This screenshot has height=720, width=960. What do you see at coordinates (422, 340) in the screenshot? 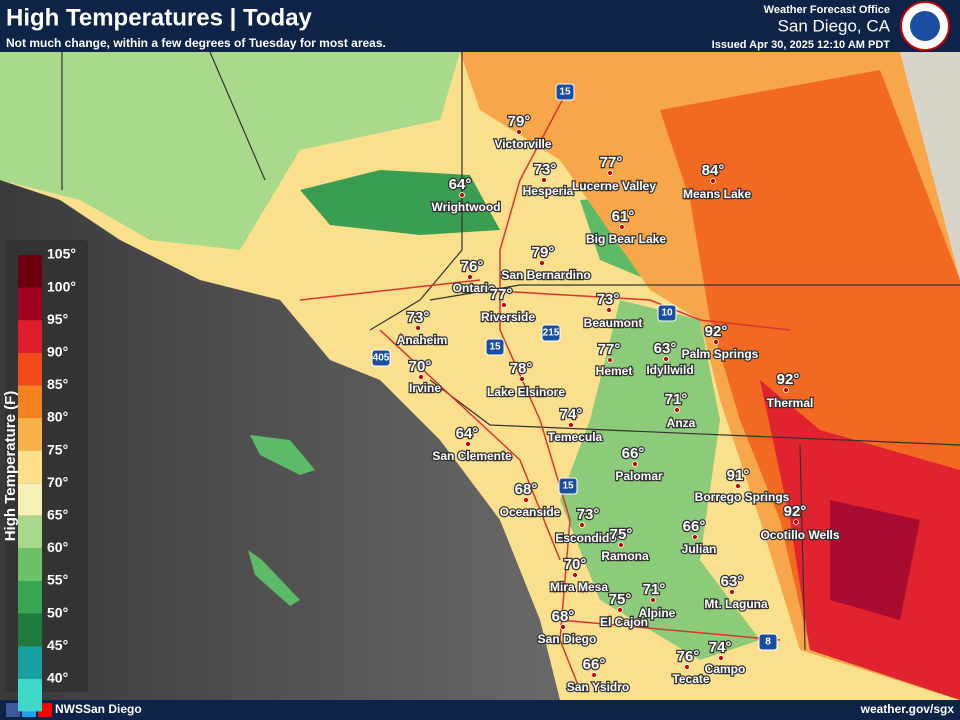
I see `city-name: Anaheim` at bounding box center [422, 340].